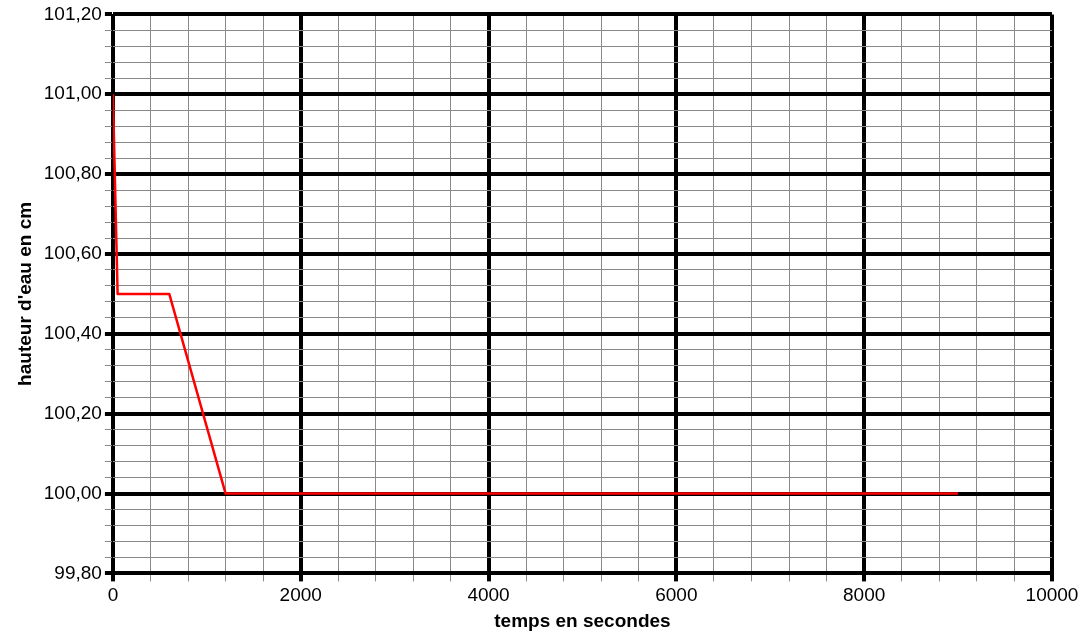  Describe the element at coordinates (582, 620) in the screenshot. I see `x-axis-title: temps en secondes` at that location.